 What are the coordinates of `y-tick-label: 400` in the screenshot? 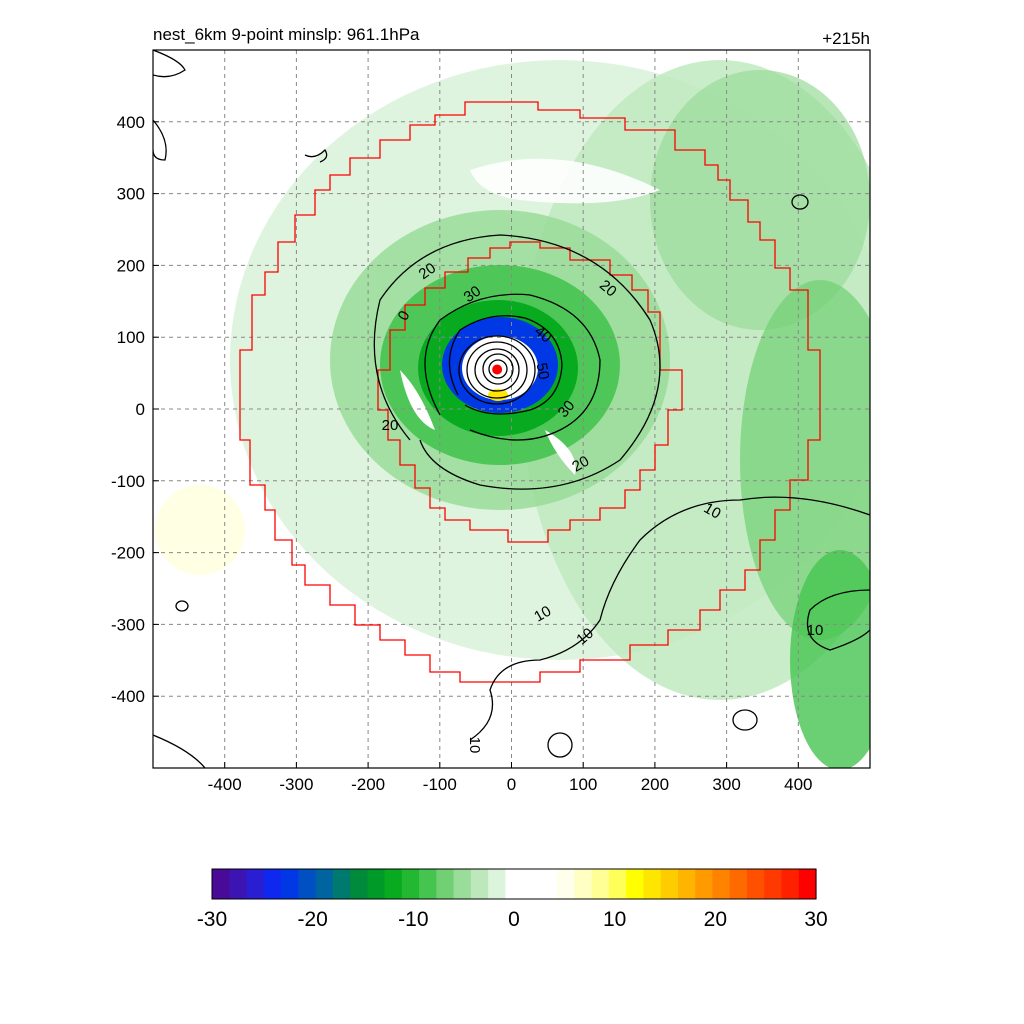 It's located at (131, 122).